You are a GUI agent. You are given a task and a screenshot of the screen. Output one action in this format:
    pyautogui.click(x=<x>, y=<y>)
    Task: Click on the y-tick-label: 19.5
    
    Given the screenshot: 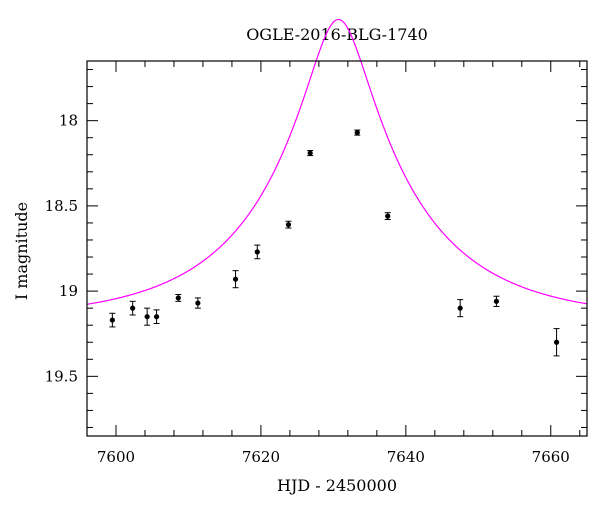 What is the action you would take?
    pyautogui.click(x=61, y=376)
    